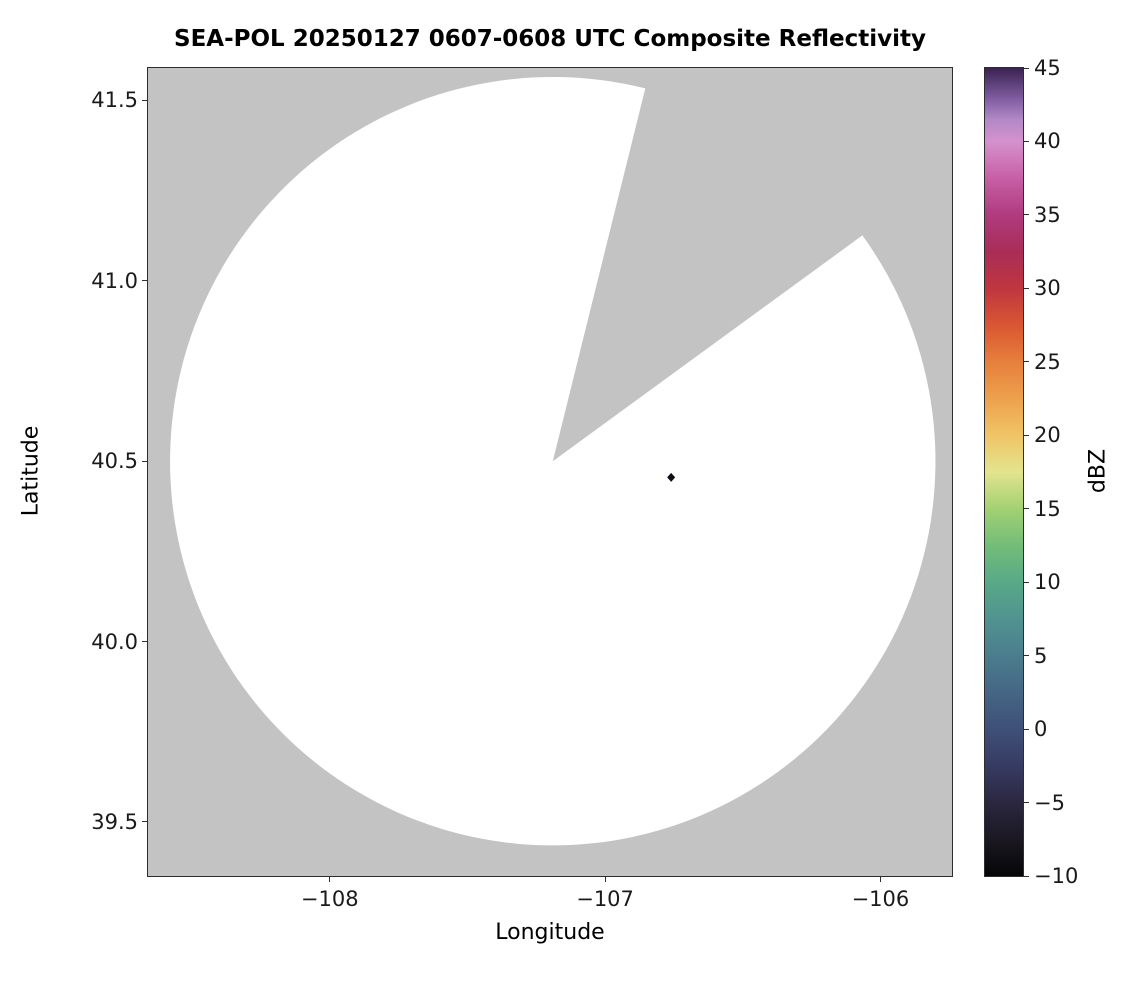 Image resolution: width=1146 pixels, height=990 pixels. I want to click on y-tick-label: 39.5, so click(114, 821).